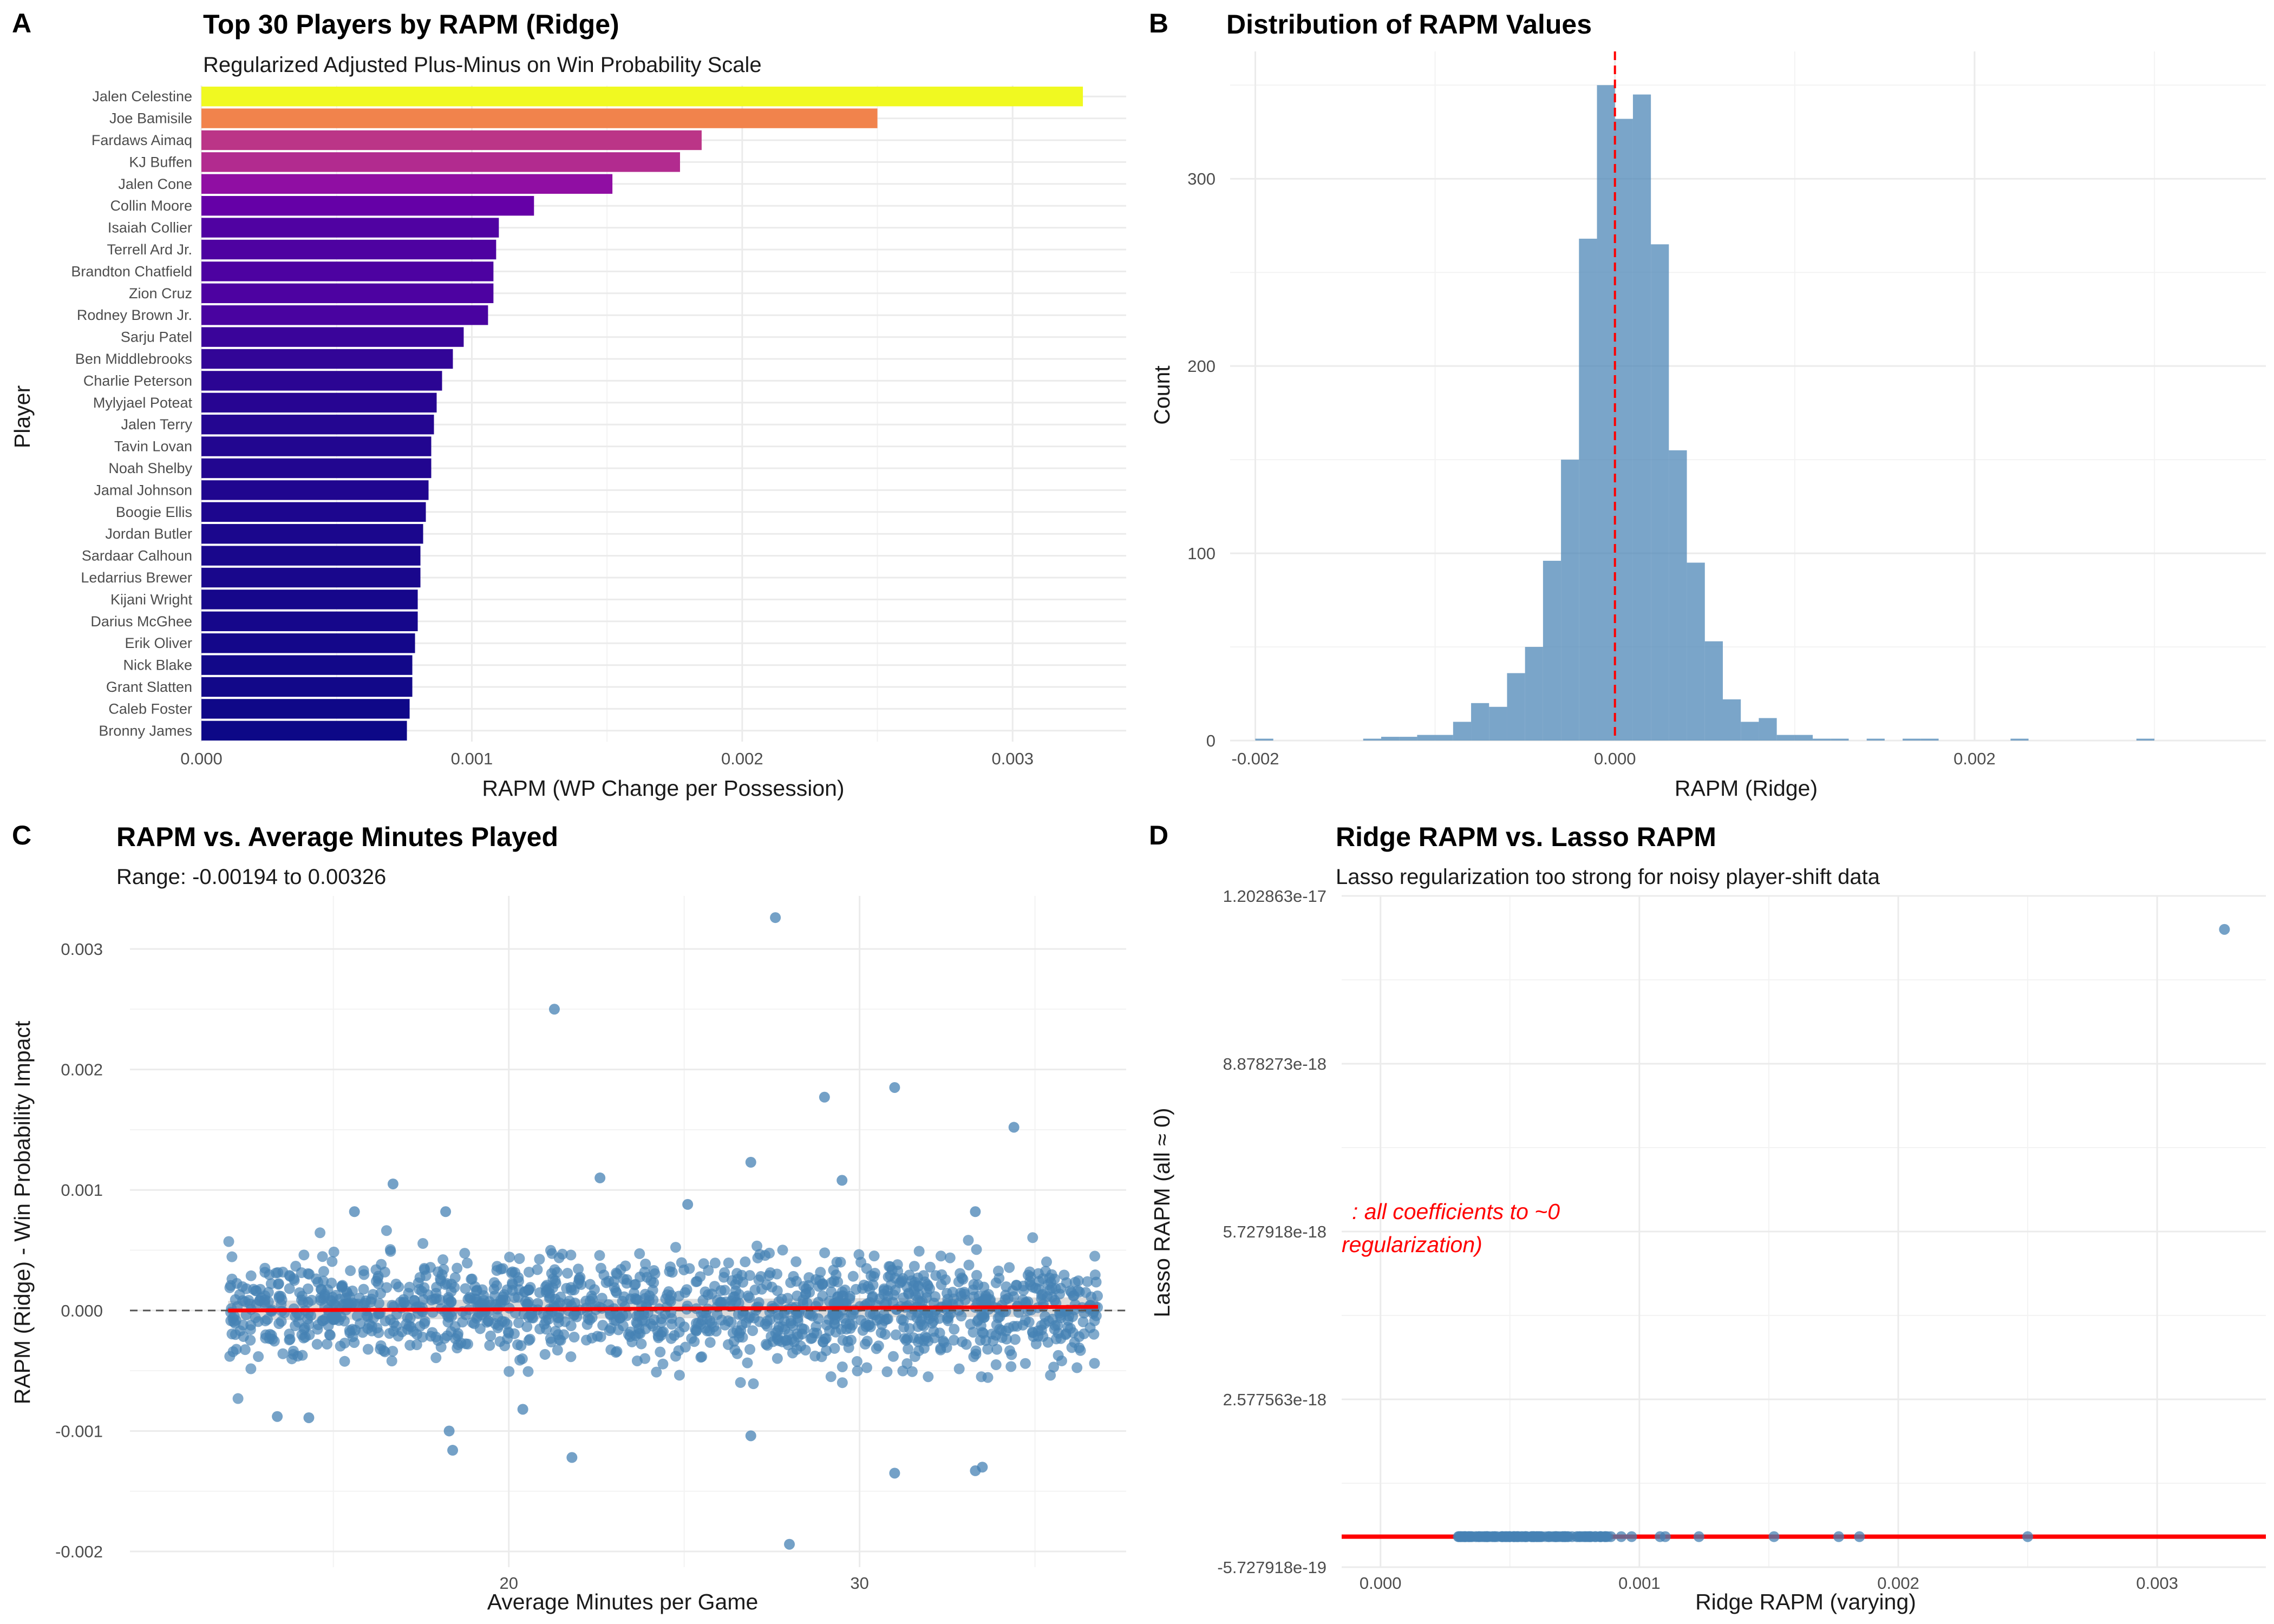  Describe the element at coordinates (141, 621) in the screenshot. I see `player-label: Darius McGhee` at that location.